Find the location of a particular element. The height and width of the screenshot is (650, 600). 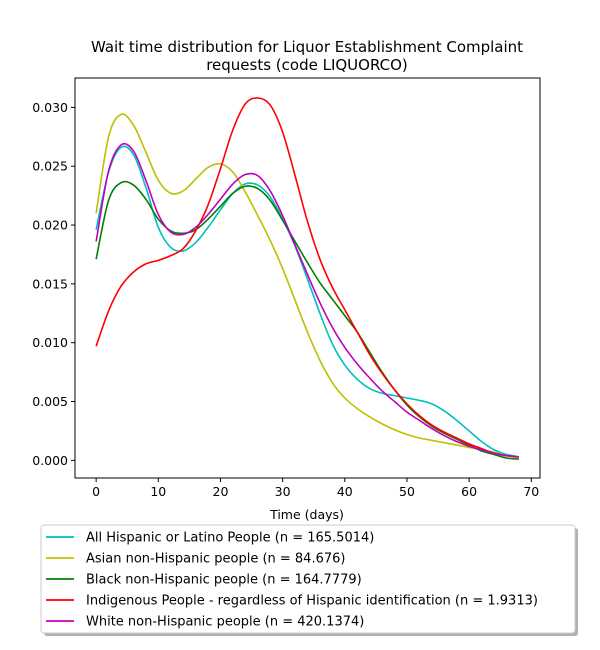

x-tick-label: 40 is located at coordinates (345, 491).